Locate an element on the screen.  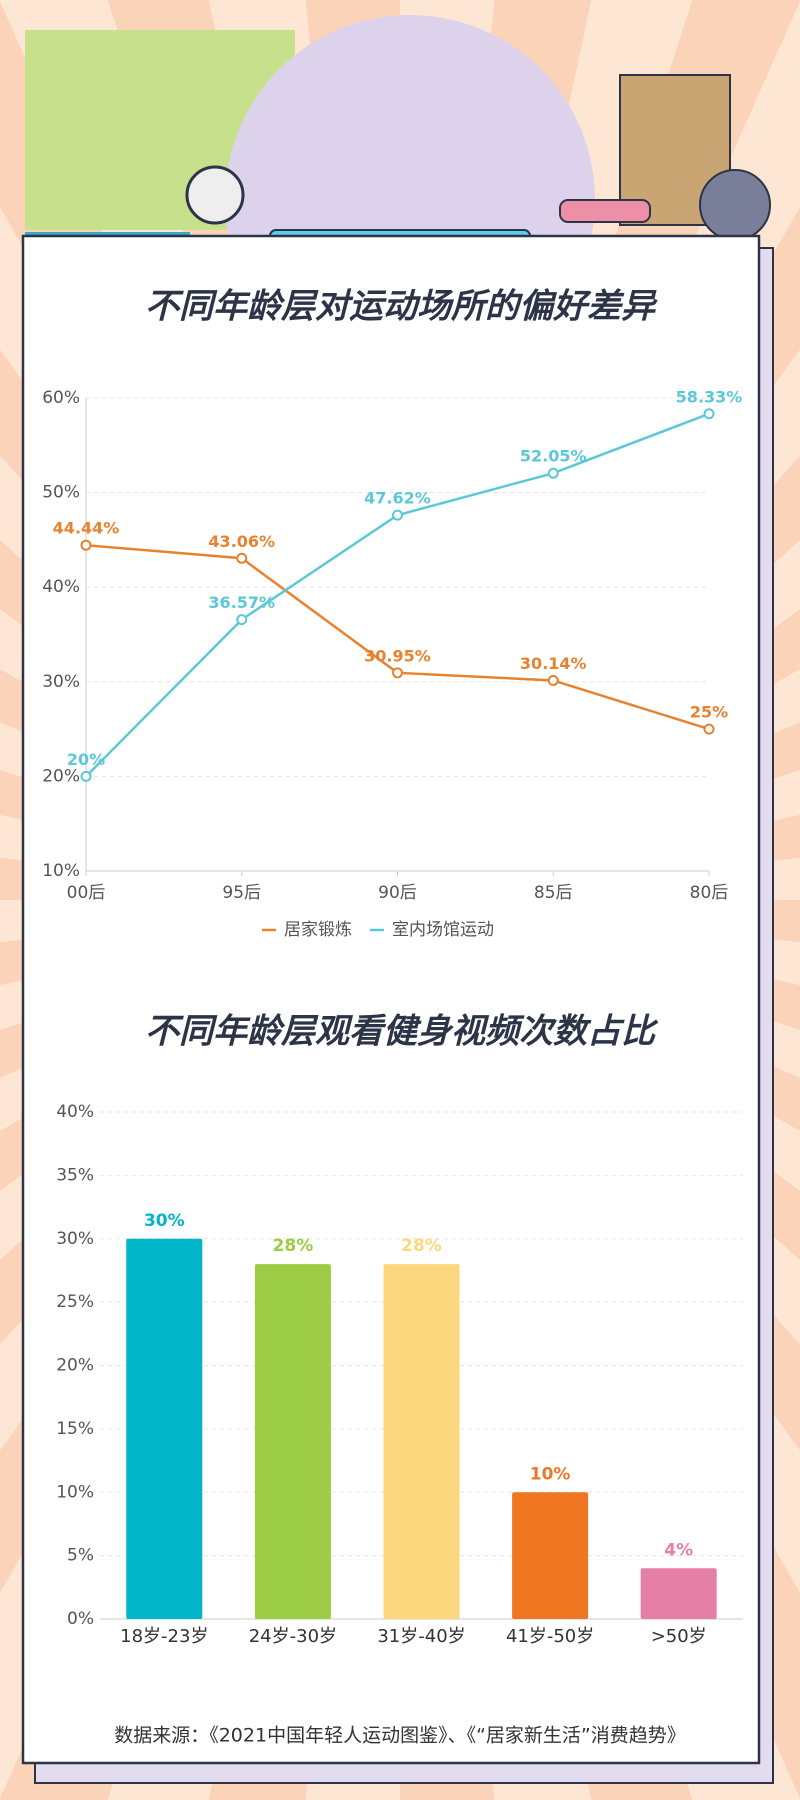
x-tick-label: 24岁-30岁 is located at coordinates (293, 1636).